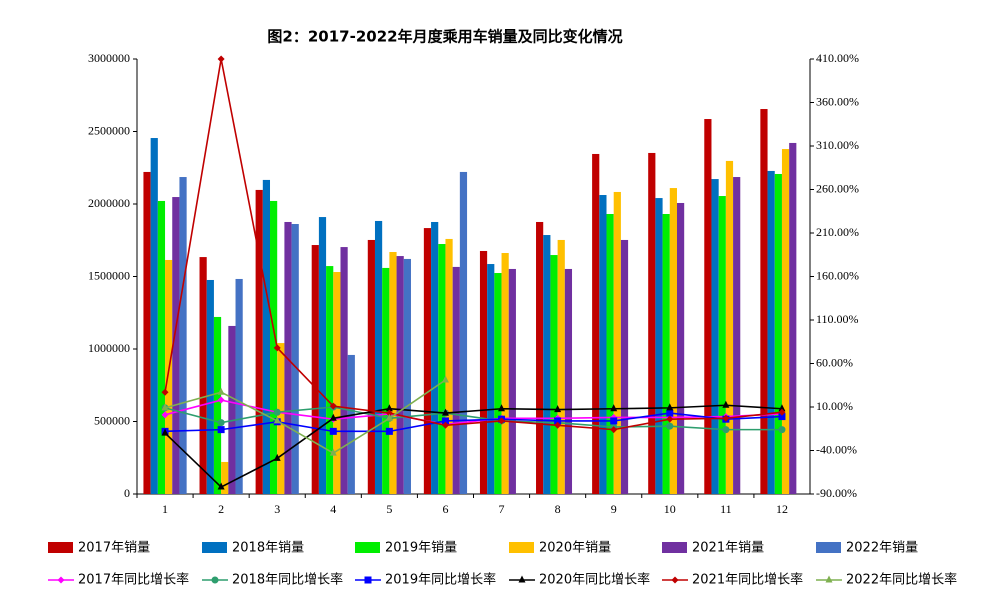  What do you see at coordinates (109, 130) in the screenshot?
I see `y-tick-label: 2500000` at bounding box center [109, 130].